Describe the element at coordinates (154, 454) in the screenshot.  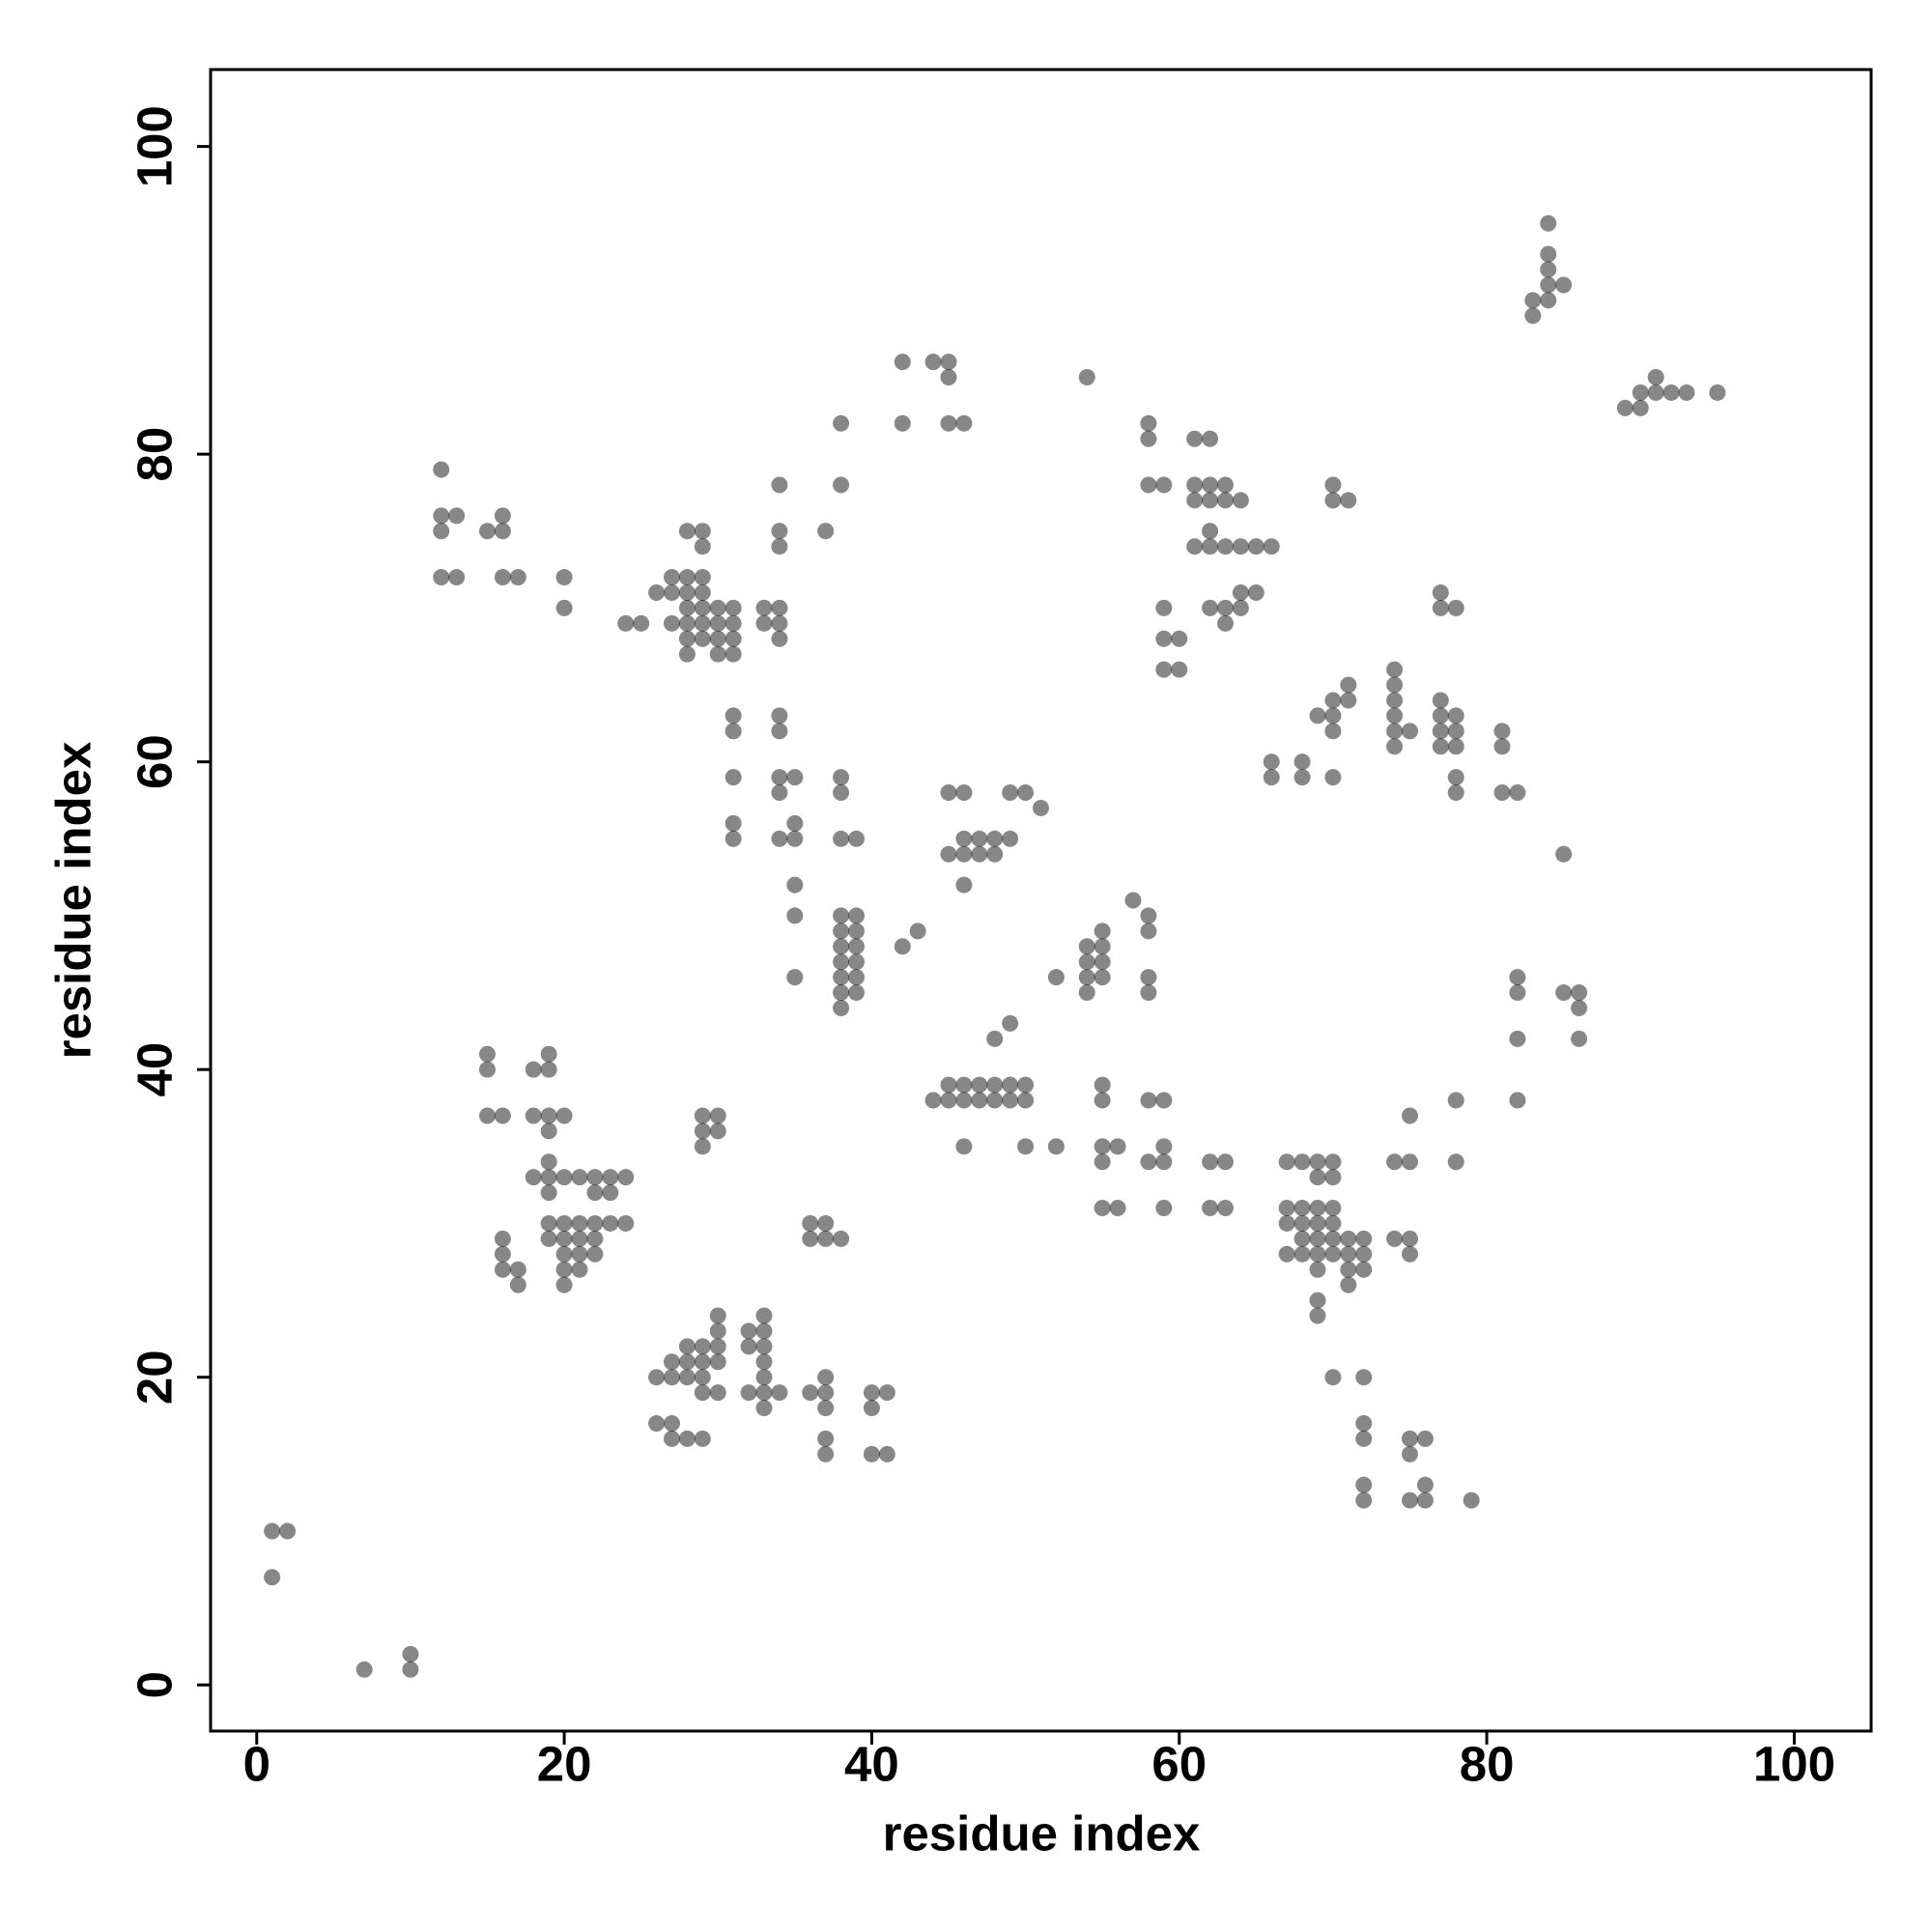
I see `y-tick-label: 80` at that location.